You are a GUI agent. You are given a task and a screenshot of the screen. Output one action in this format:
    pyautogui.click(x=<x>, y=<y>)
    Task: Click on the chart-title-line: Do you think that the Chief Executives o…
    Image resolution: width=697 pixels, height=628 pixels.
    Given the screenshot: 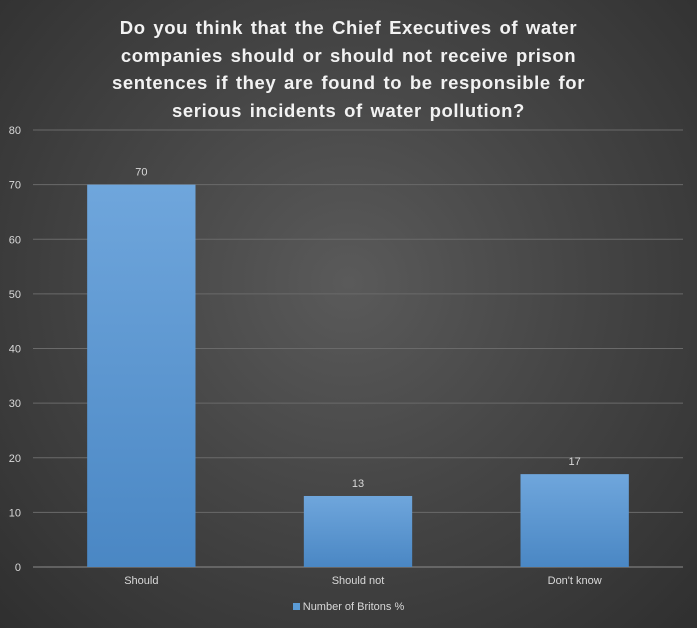 What is the action you would take?
    pyautogui.click(x=348, y=27)
    